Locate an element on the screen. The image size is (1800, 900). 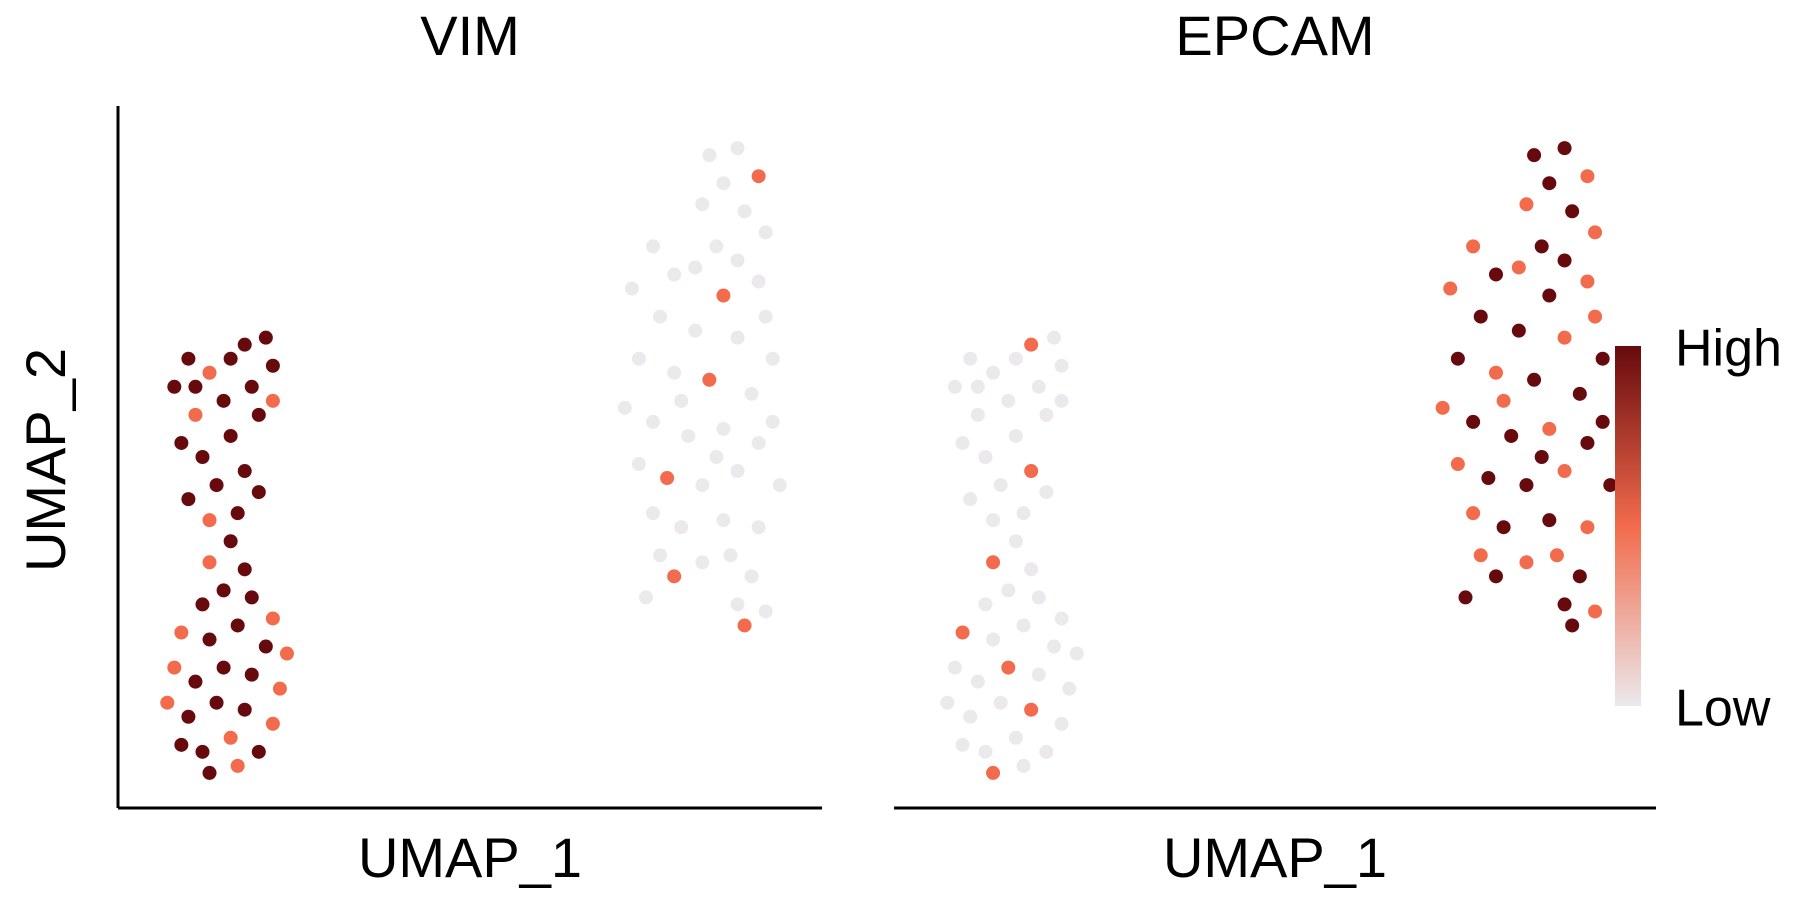
colorbar is located at coordinates (1628, 526).